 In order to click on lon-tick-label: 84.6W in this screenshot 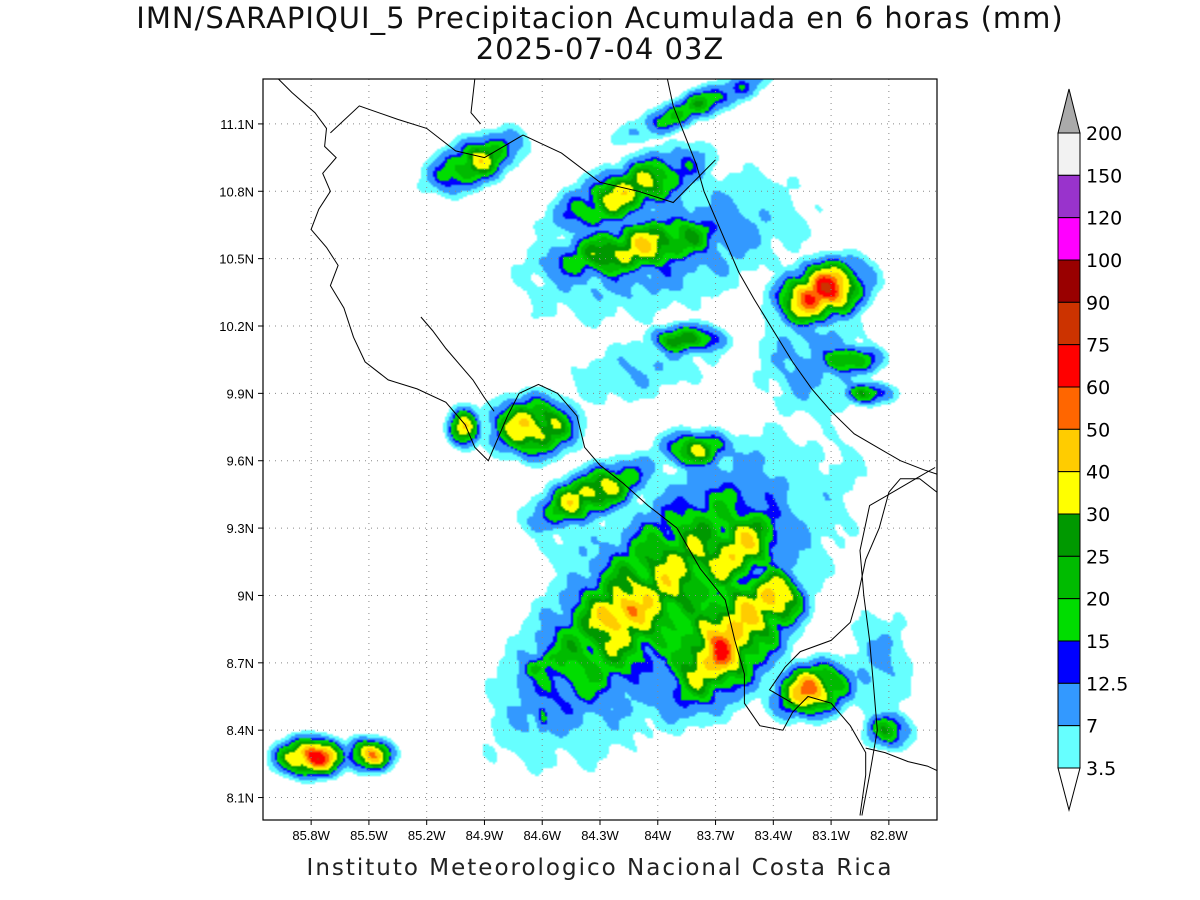, I will do `click(542, 835)`.